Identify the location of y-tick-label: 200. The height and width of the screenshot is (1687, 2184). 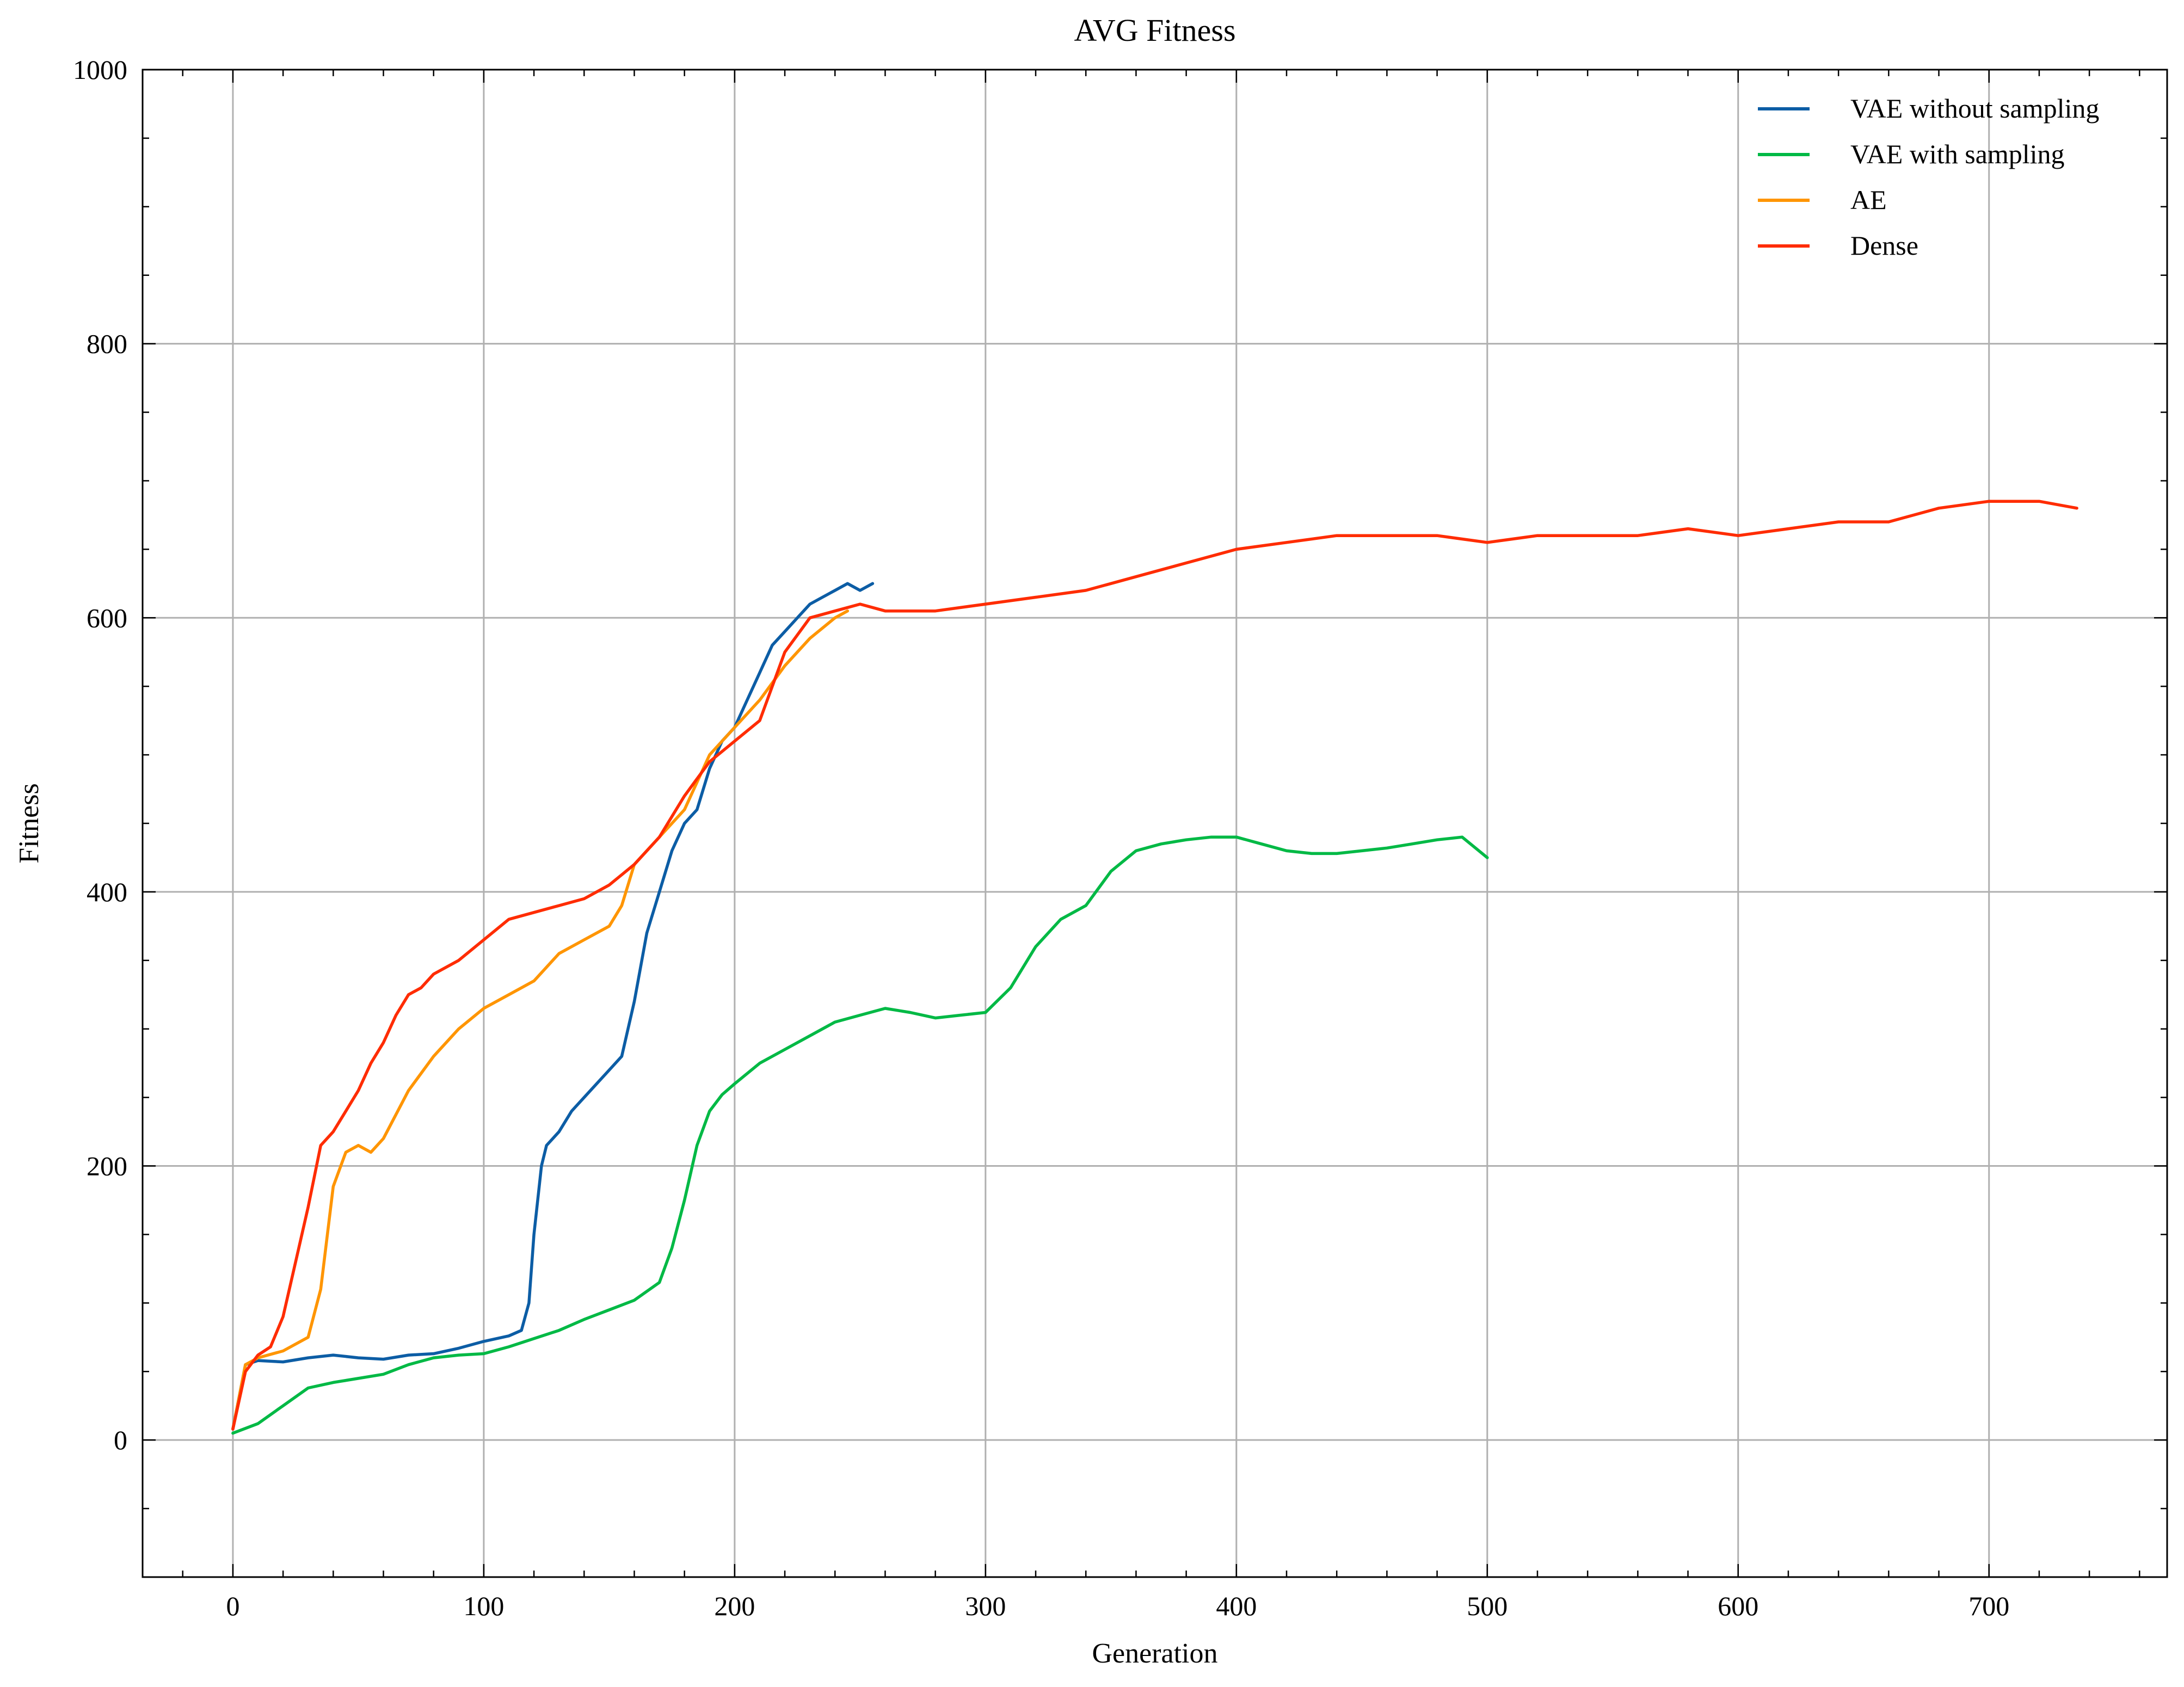
(107, 1166).